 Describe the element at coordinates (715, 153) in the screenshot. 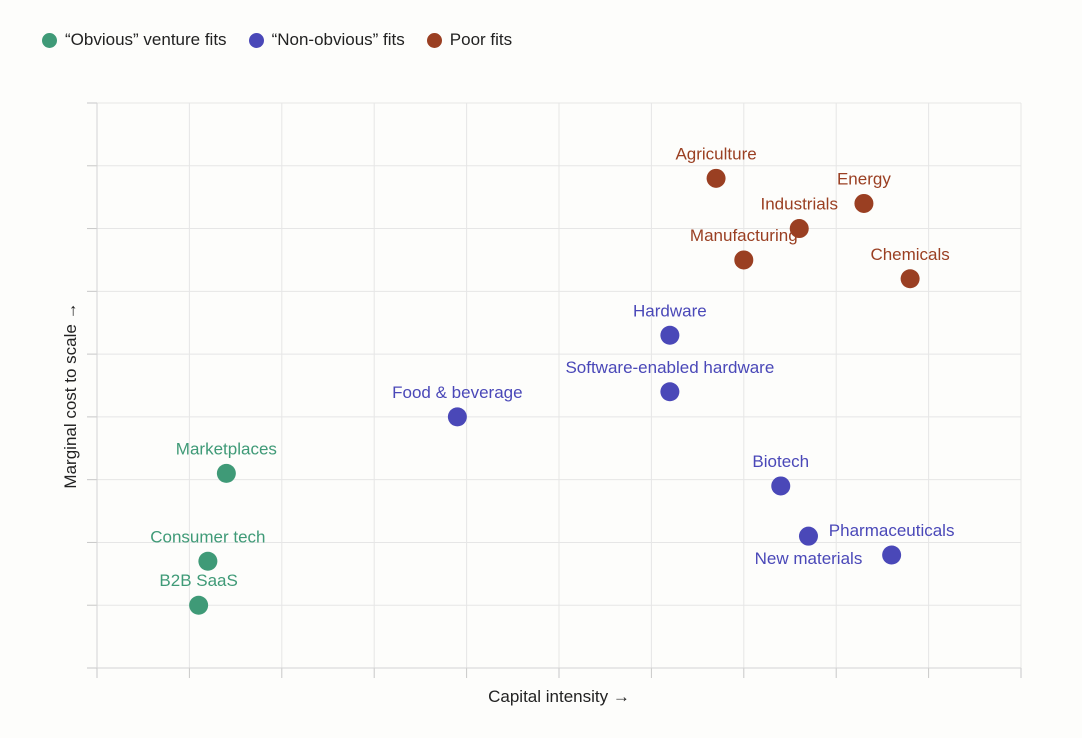

I see `point-label-agriculture: Agriculture` at that location.